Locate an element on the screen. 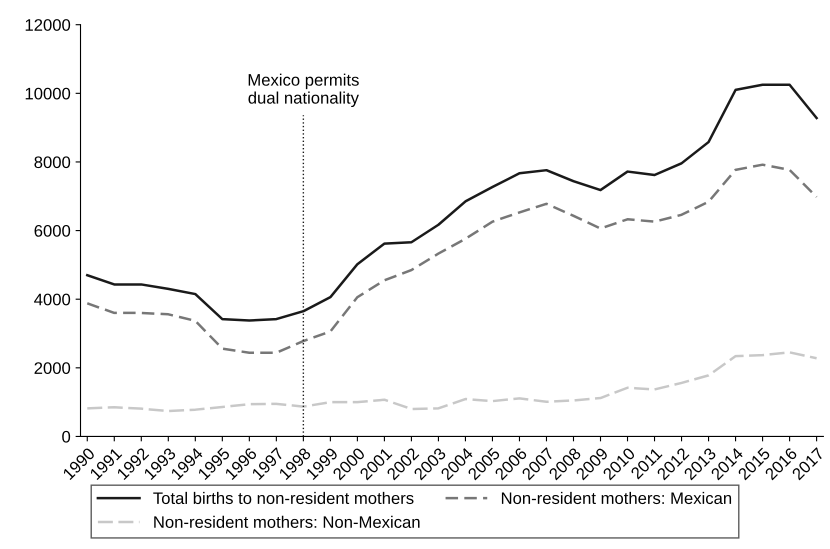  legend-label: Non-resident mothers: Mexican is located at coordinates (617, 498).